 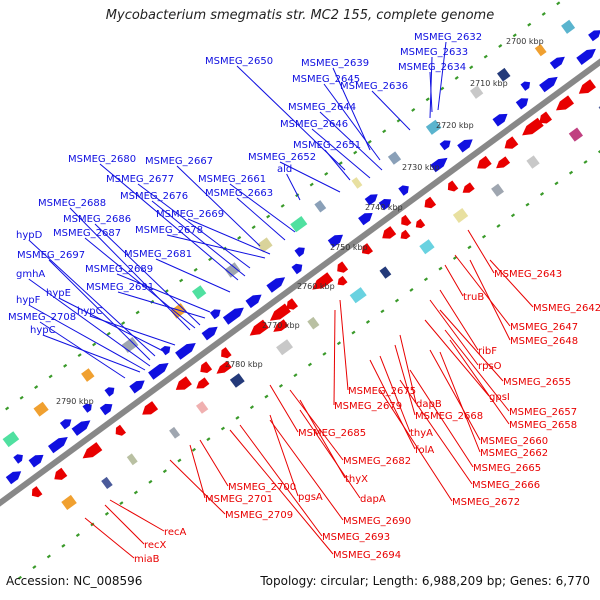 What do you see at coordinates (75, 401) in the screenshot?
I see `tick-label: 2790 kbp` at bounding box center [75, 401].